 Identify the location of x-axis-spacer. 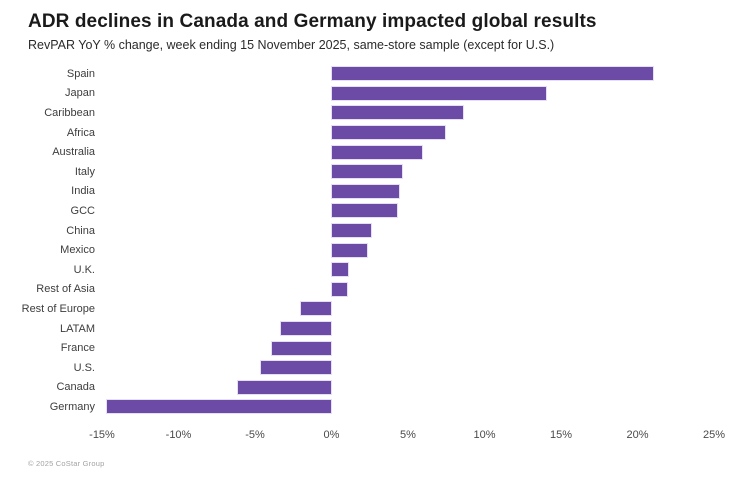
(51, 436).